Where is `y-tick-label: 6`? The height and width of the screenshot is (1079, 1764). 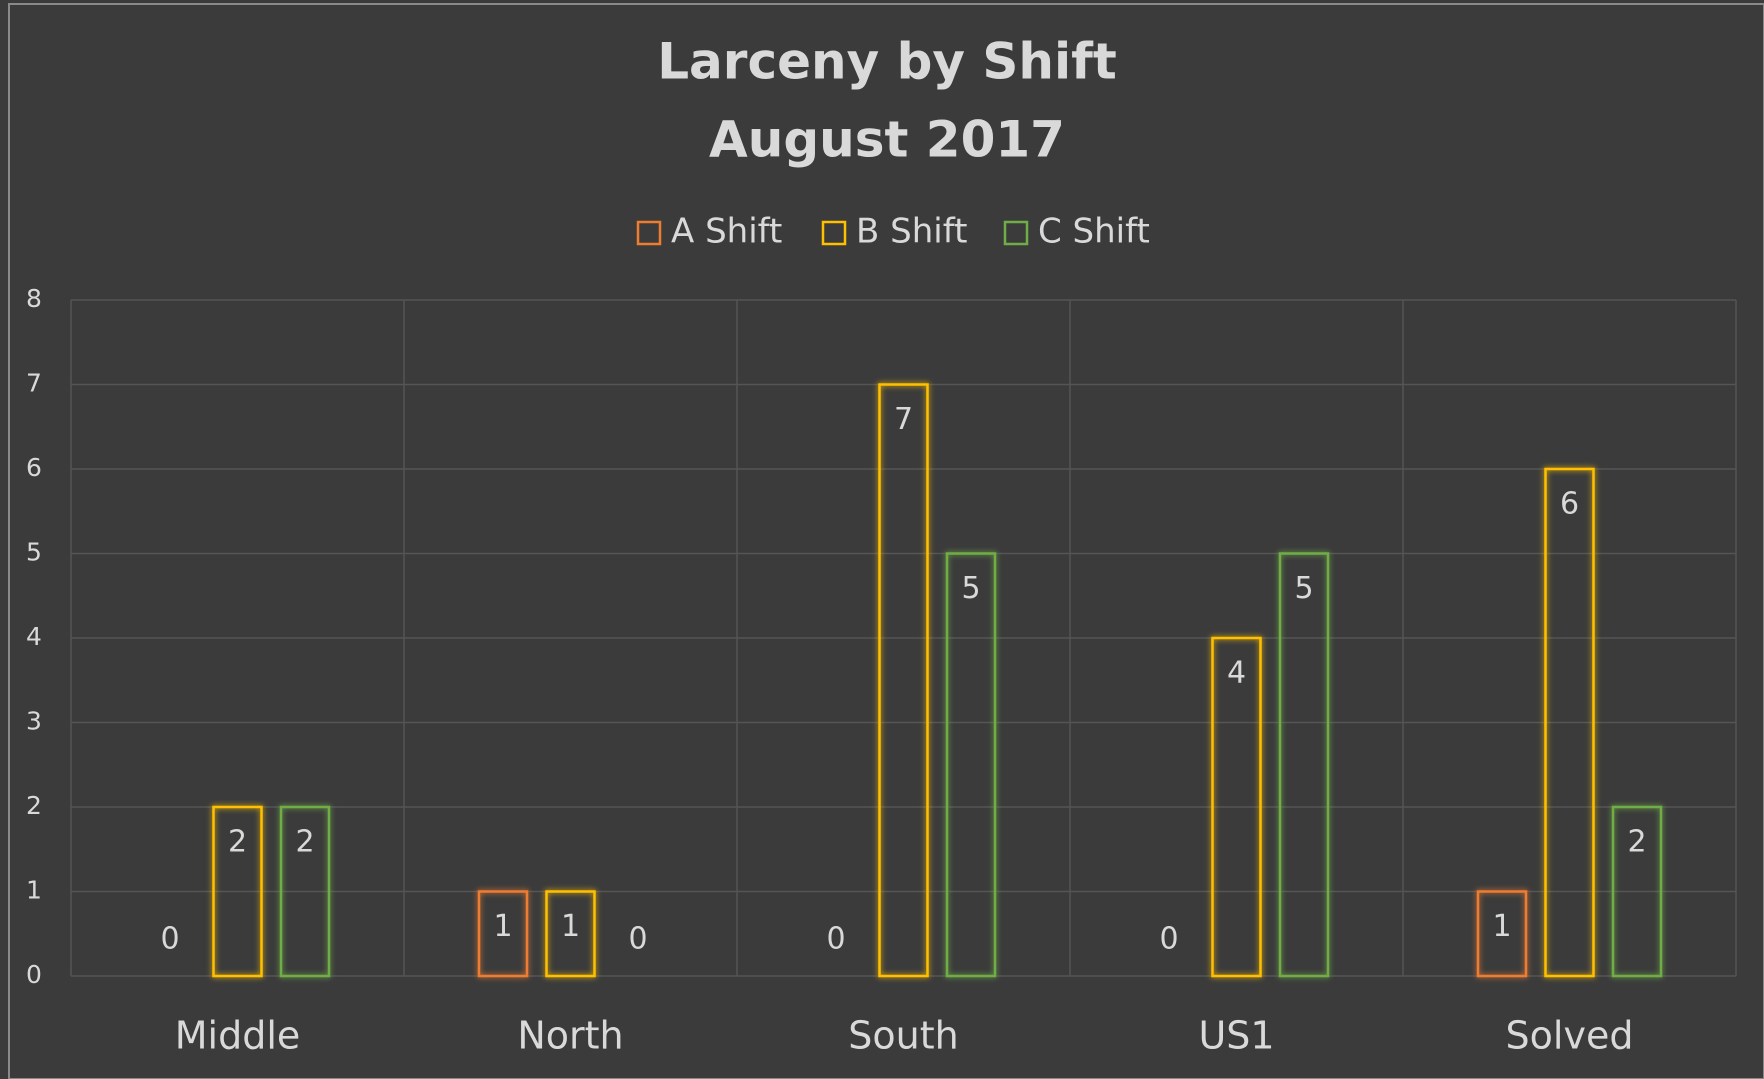 y-tick-label: 6 is located at coordinates (34, 467).